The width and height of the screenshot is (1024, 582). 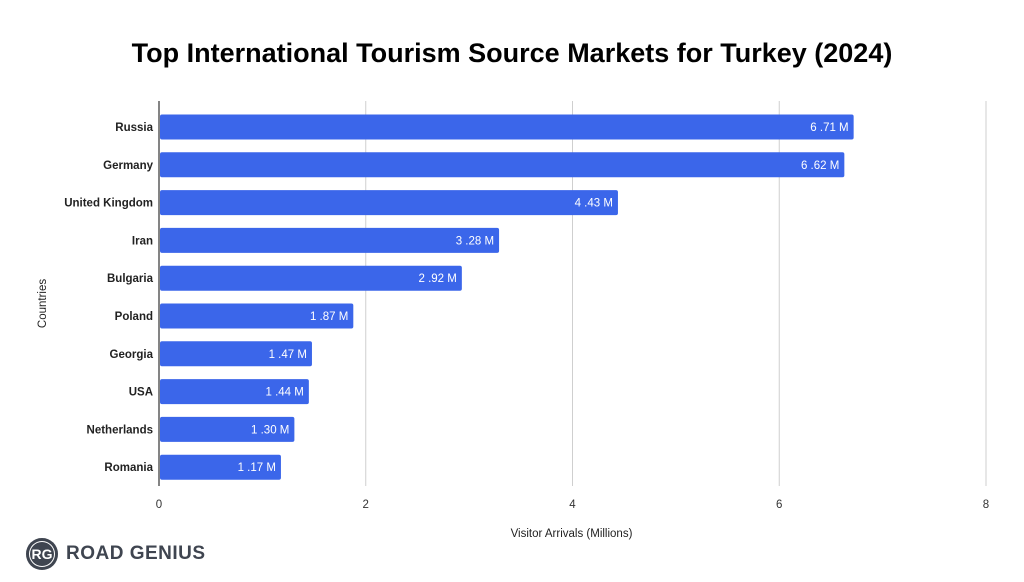 I want to click on category-label: Netherlands, so click(x=120, y=430).